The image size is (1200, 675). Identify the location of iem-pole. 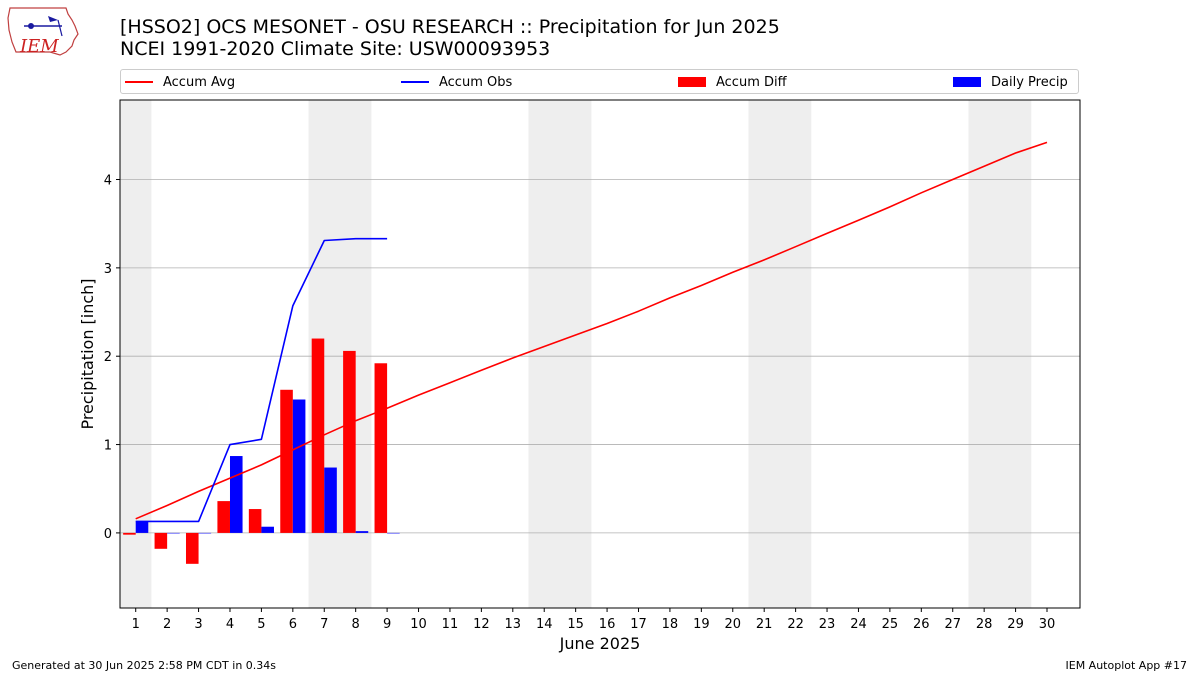
(60, 28).